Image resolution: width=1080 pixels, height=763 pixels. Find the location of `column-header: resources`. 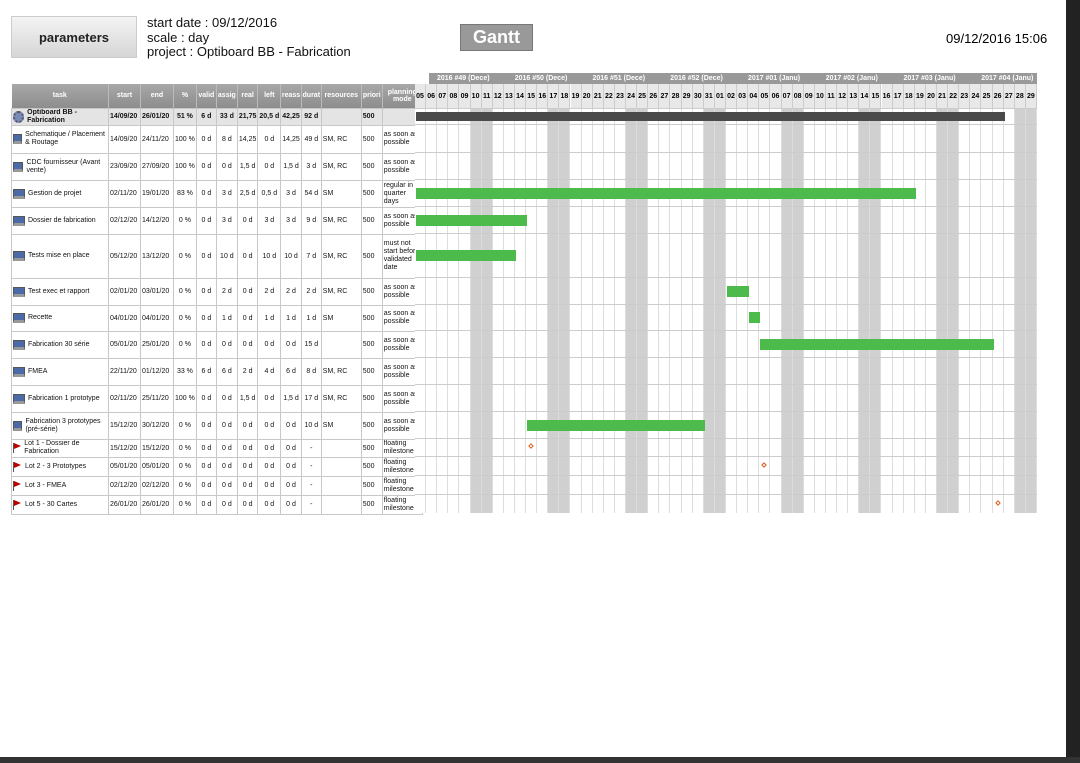

column-header: resources is located at coordinates (341, 96).